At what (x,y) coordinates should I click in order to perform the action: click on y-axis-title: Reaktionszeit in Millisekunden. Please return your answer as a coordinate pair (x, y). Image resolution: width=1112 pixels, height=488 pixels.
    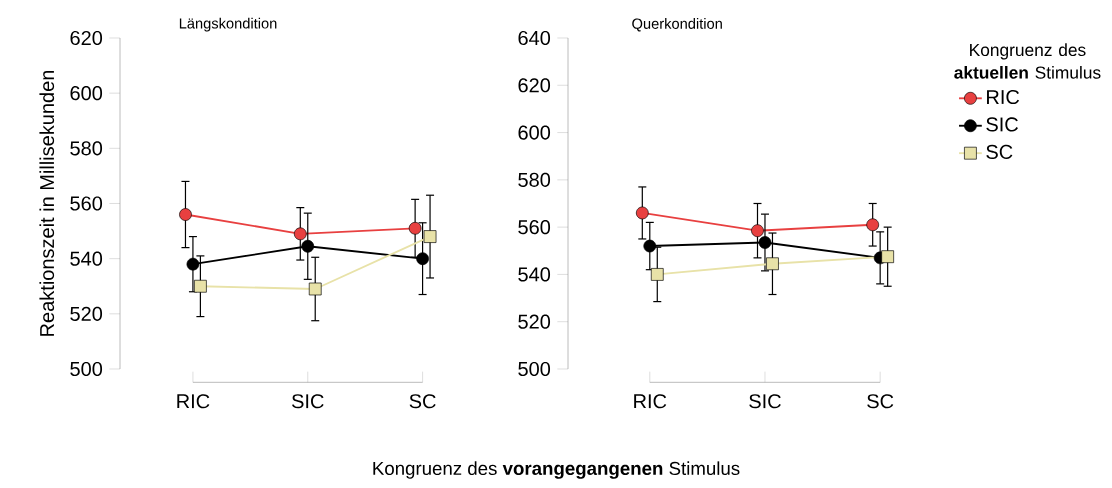
    Looking at the image, I should click on (47, 203).